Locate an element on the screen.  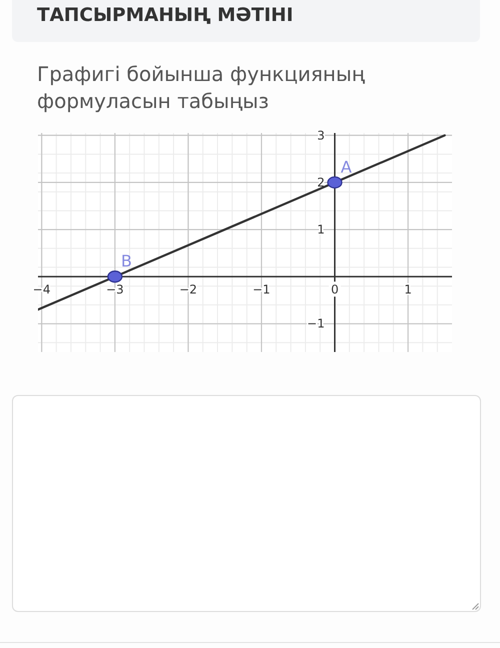
annotation: B is located at coordinates (126, 261).